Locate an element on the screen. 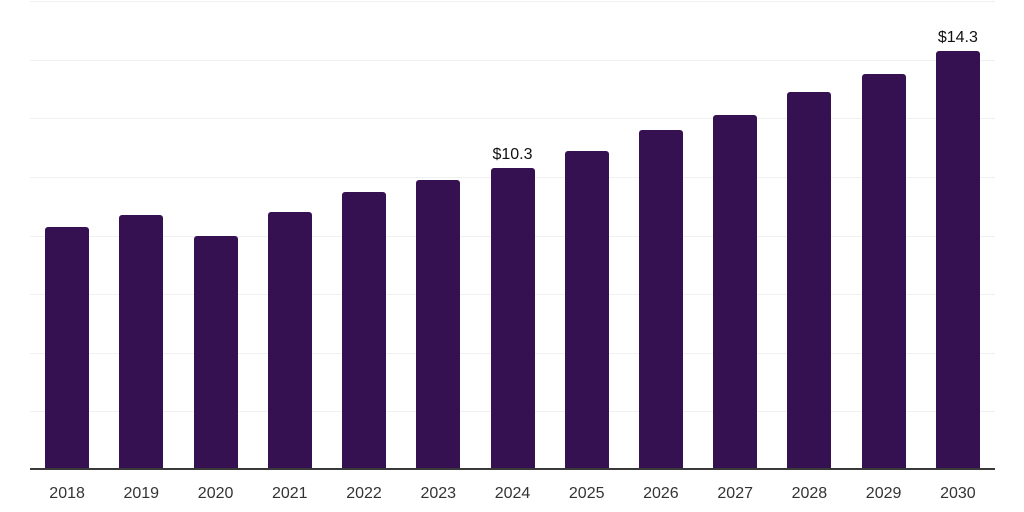 This screenshot has width=1024, height=512. x-axis-line is located at coordinates (512, 469).